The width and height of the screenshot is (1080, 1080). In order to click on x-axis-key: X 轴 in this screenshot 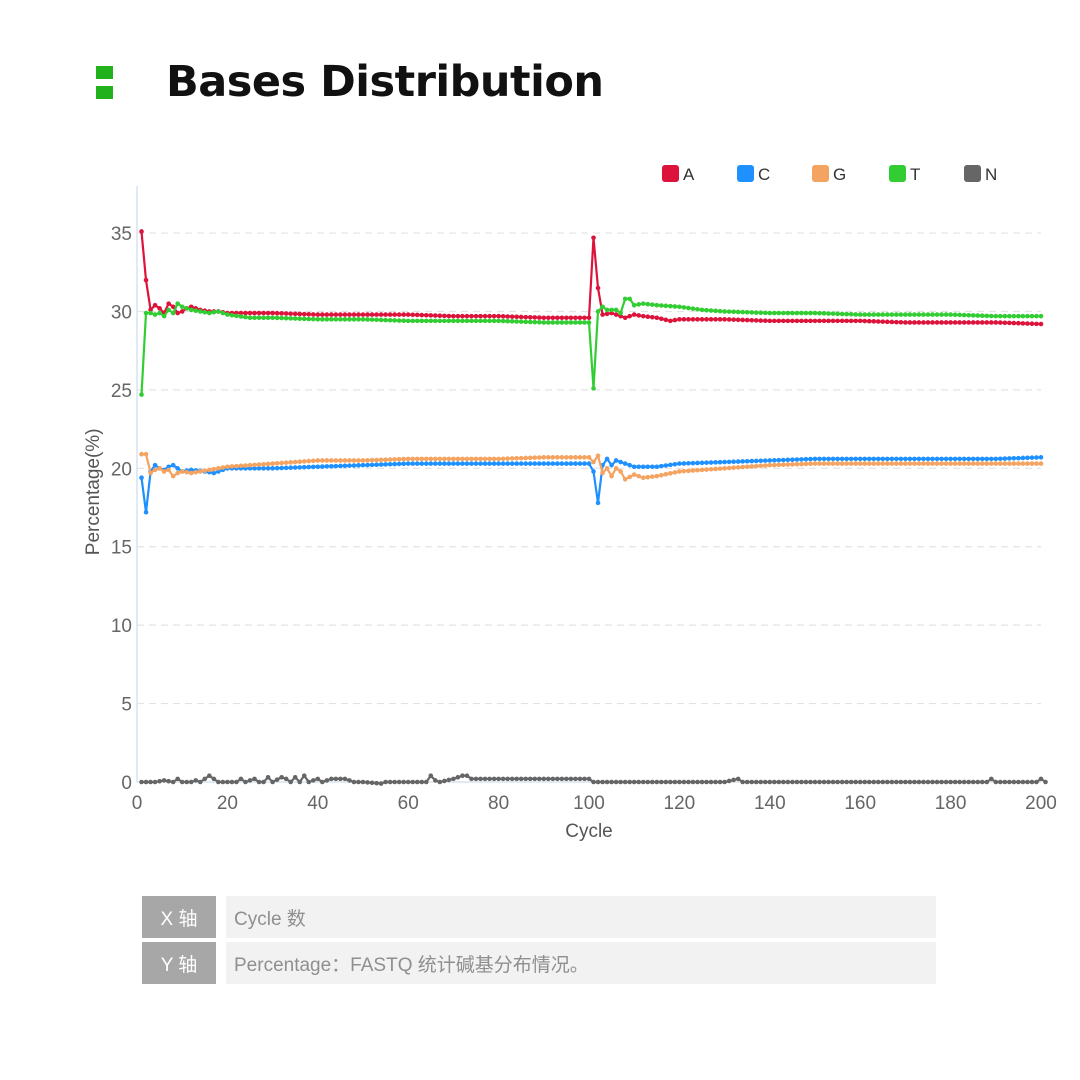, I will do `click(179, 917)`.